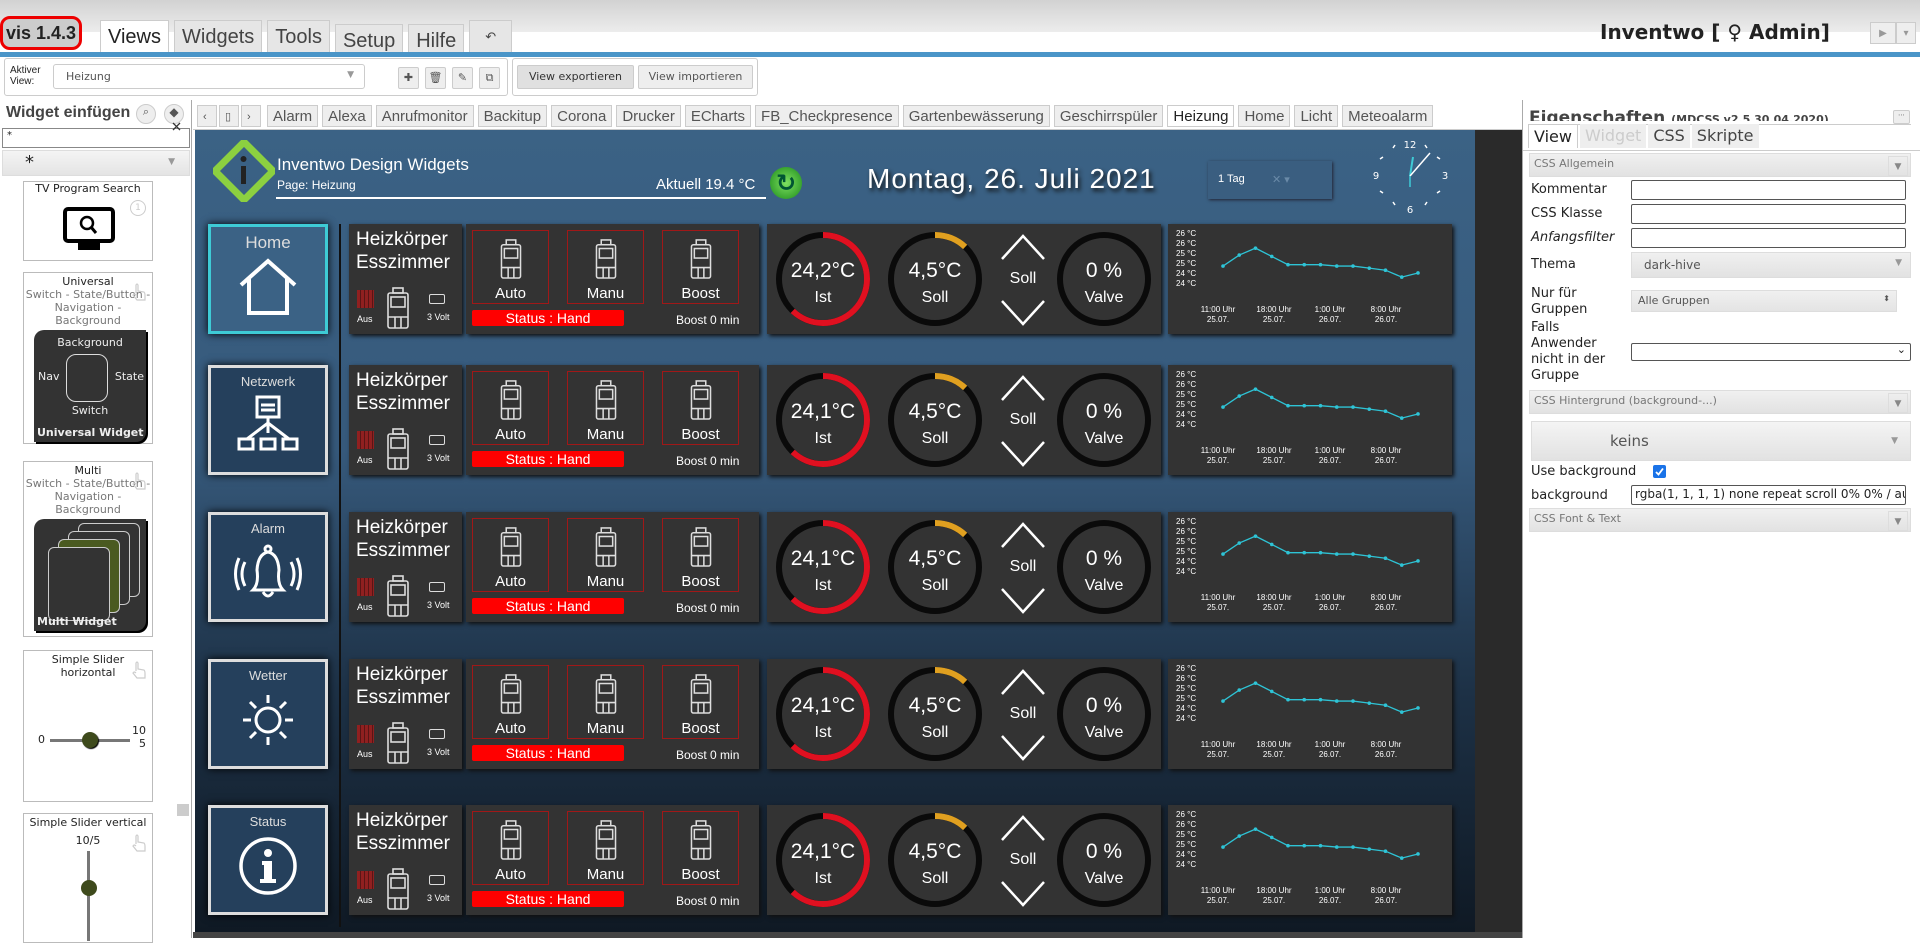  I want to click on view-tab-home: Home, so click(1264, 116).